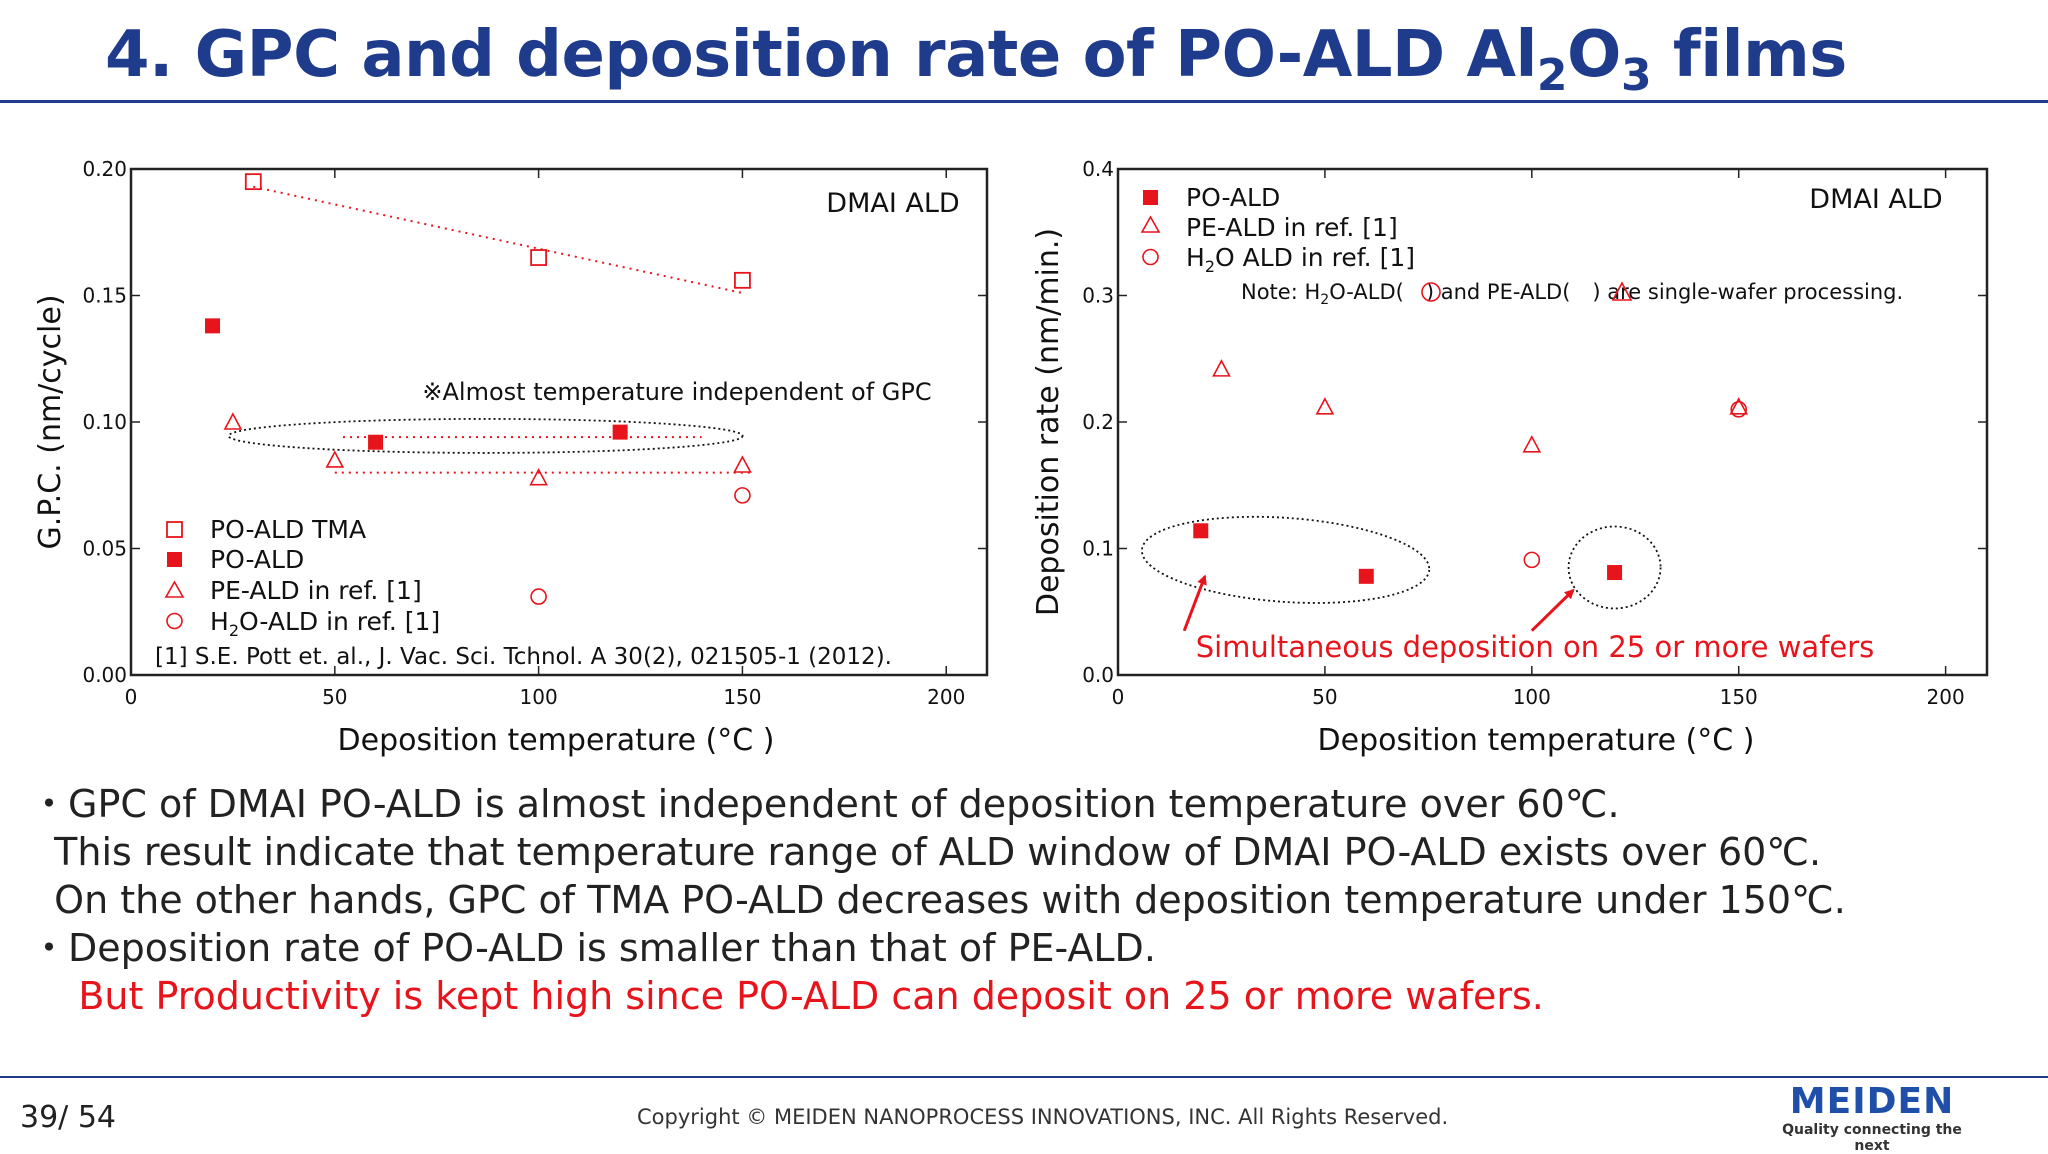 The image size is (2048, 1154). I want to click on note-triangle-symbol, so click(1622, 291).